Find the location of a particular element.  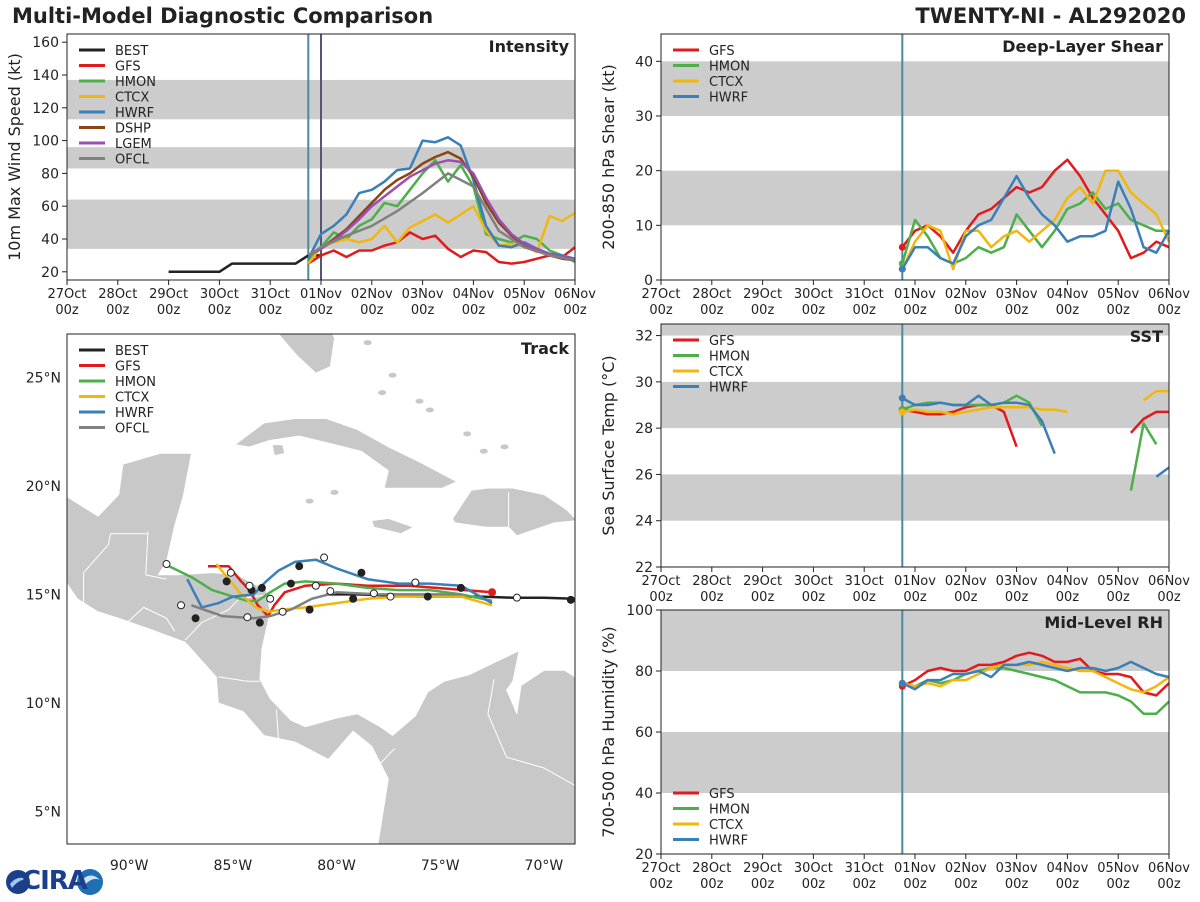

x-tick-label: 70°W is located at coordinates (544, 866).